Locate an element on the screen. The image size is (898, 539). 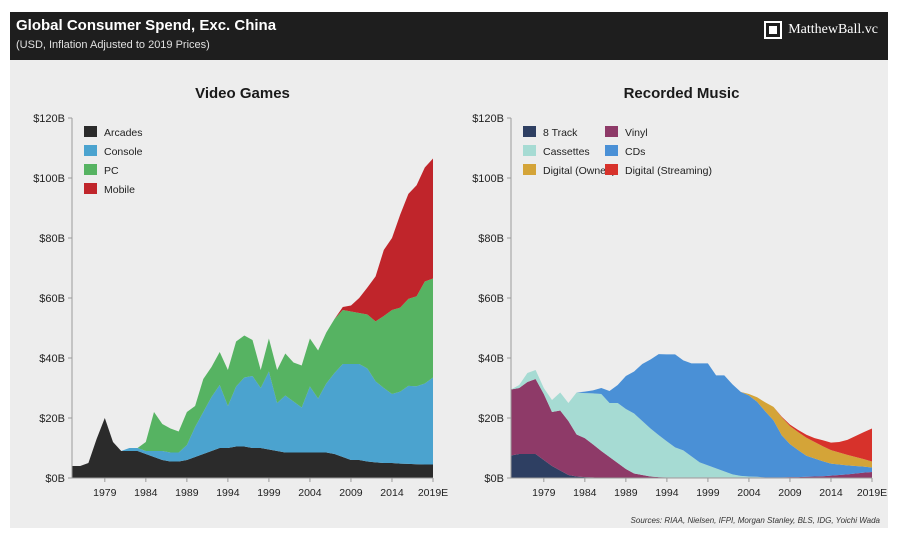
legend-swatch-8-track is located at coordinates (529, 131).